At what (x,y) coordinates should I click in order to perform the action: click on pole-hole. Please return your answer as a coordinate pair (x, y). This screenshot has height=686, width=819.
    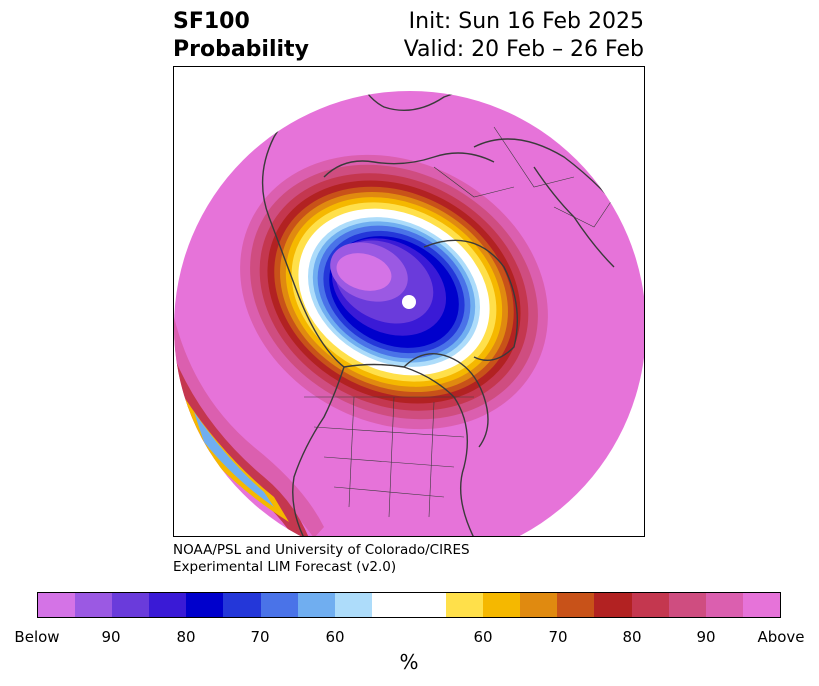
    Looking at the image, I should click on (409, 302).